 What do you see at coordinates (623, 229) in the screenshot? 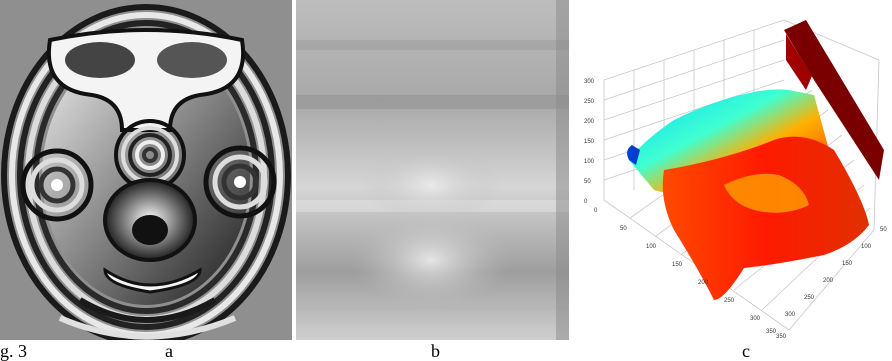
I see `y-tick-label: 50` at bounding box center [623, 229].